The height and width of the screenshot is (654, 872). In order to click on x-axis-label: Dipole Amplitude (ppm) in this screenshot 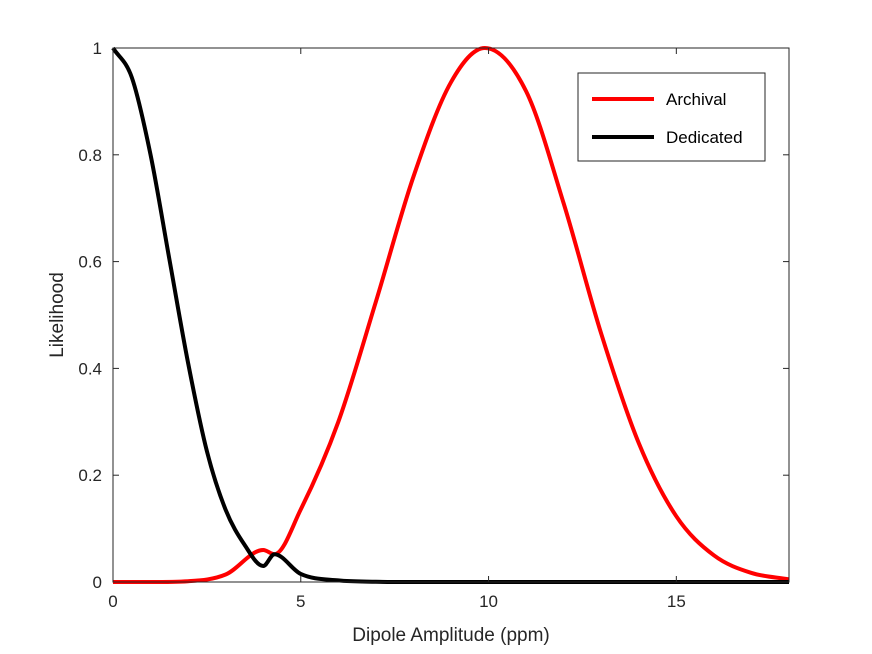, I will do `click(450, 635)`.